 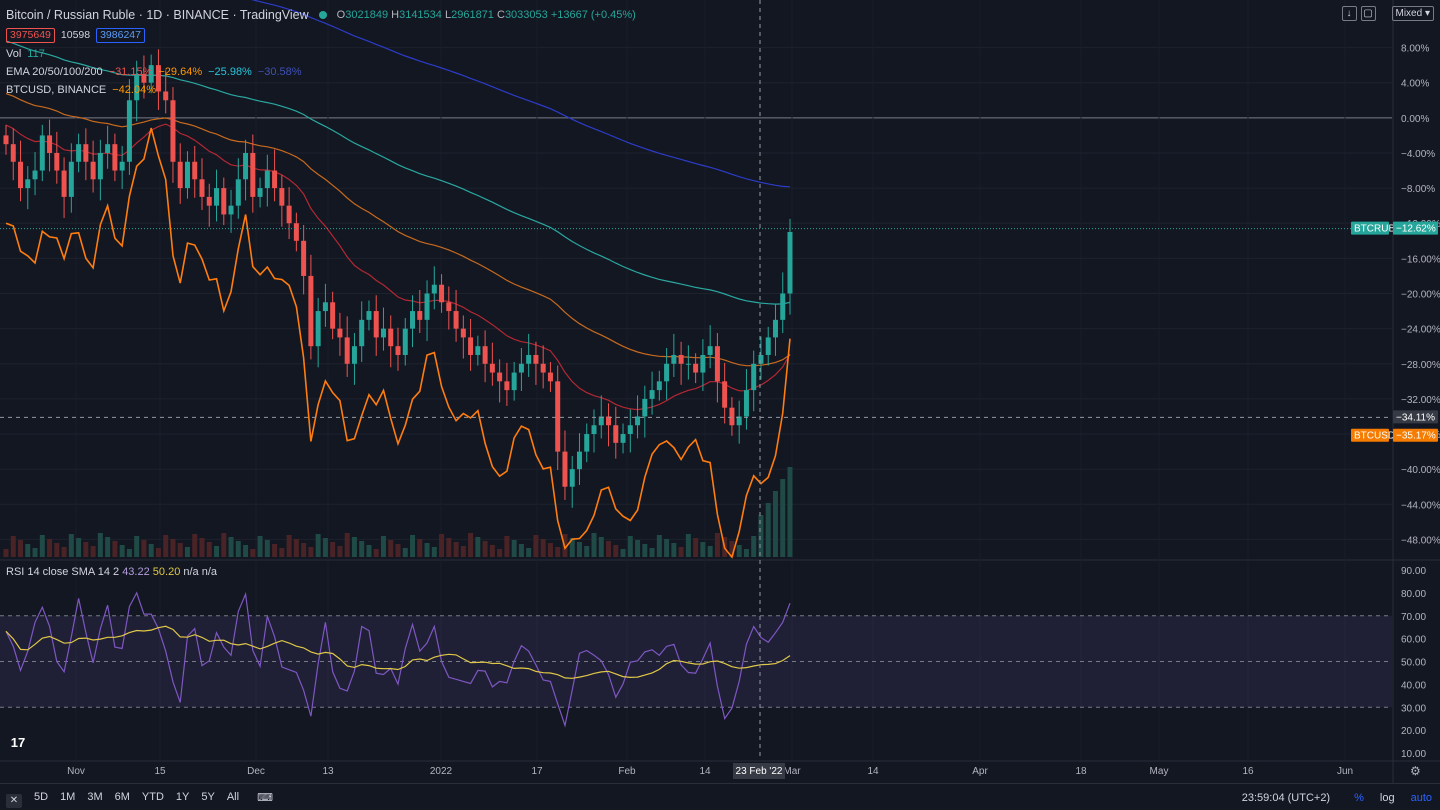 I want to click on settings-gear-icon: ⚙, so click(x=1415, y=771).